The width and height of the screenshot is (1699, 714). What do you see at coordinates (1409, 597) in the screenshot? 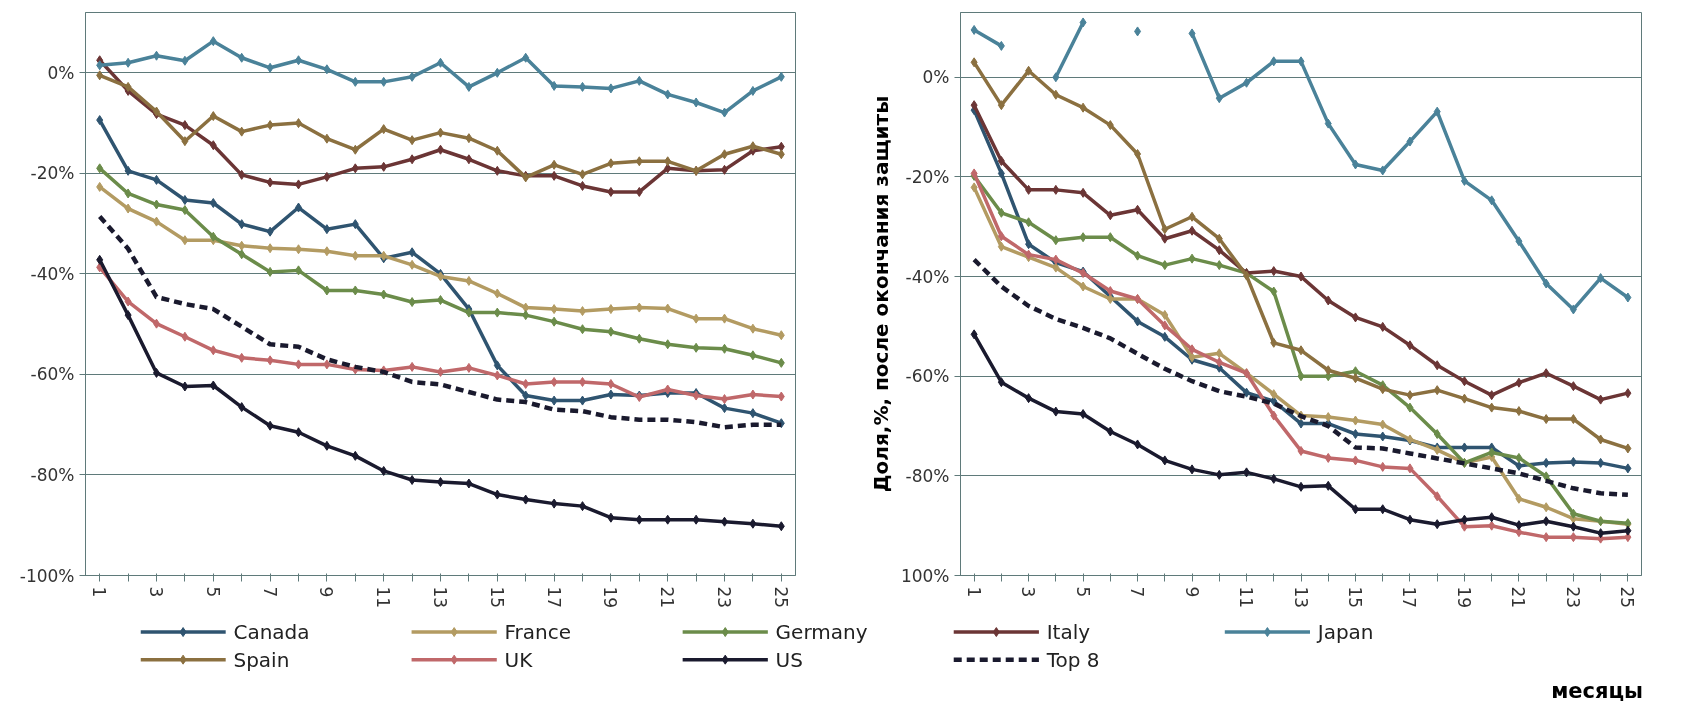
I see `x-tick-label: 17` at bounding box center [1409, 597].